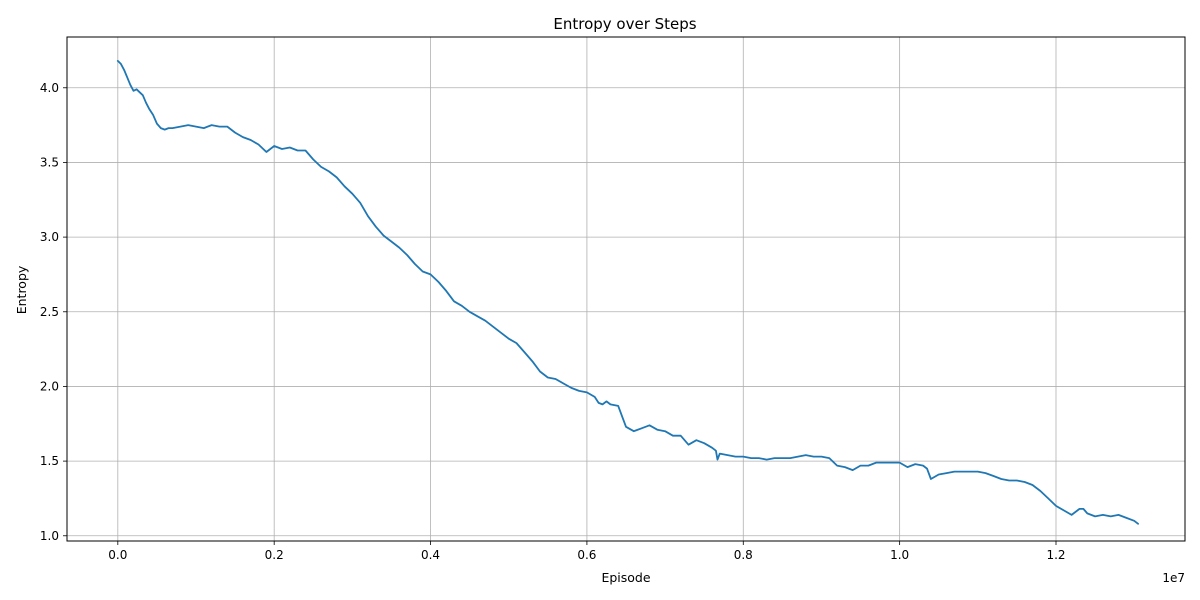  What do you see at coordinates (899, 555) in the screenshot?
I see `x-tick-label: 1.0` at bounding box center [899, 555].